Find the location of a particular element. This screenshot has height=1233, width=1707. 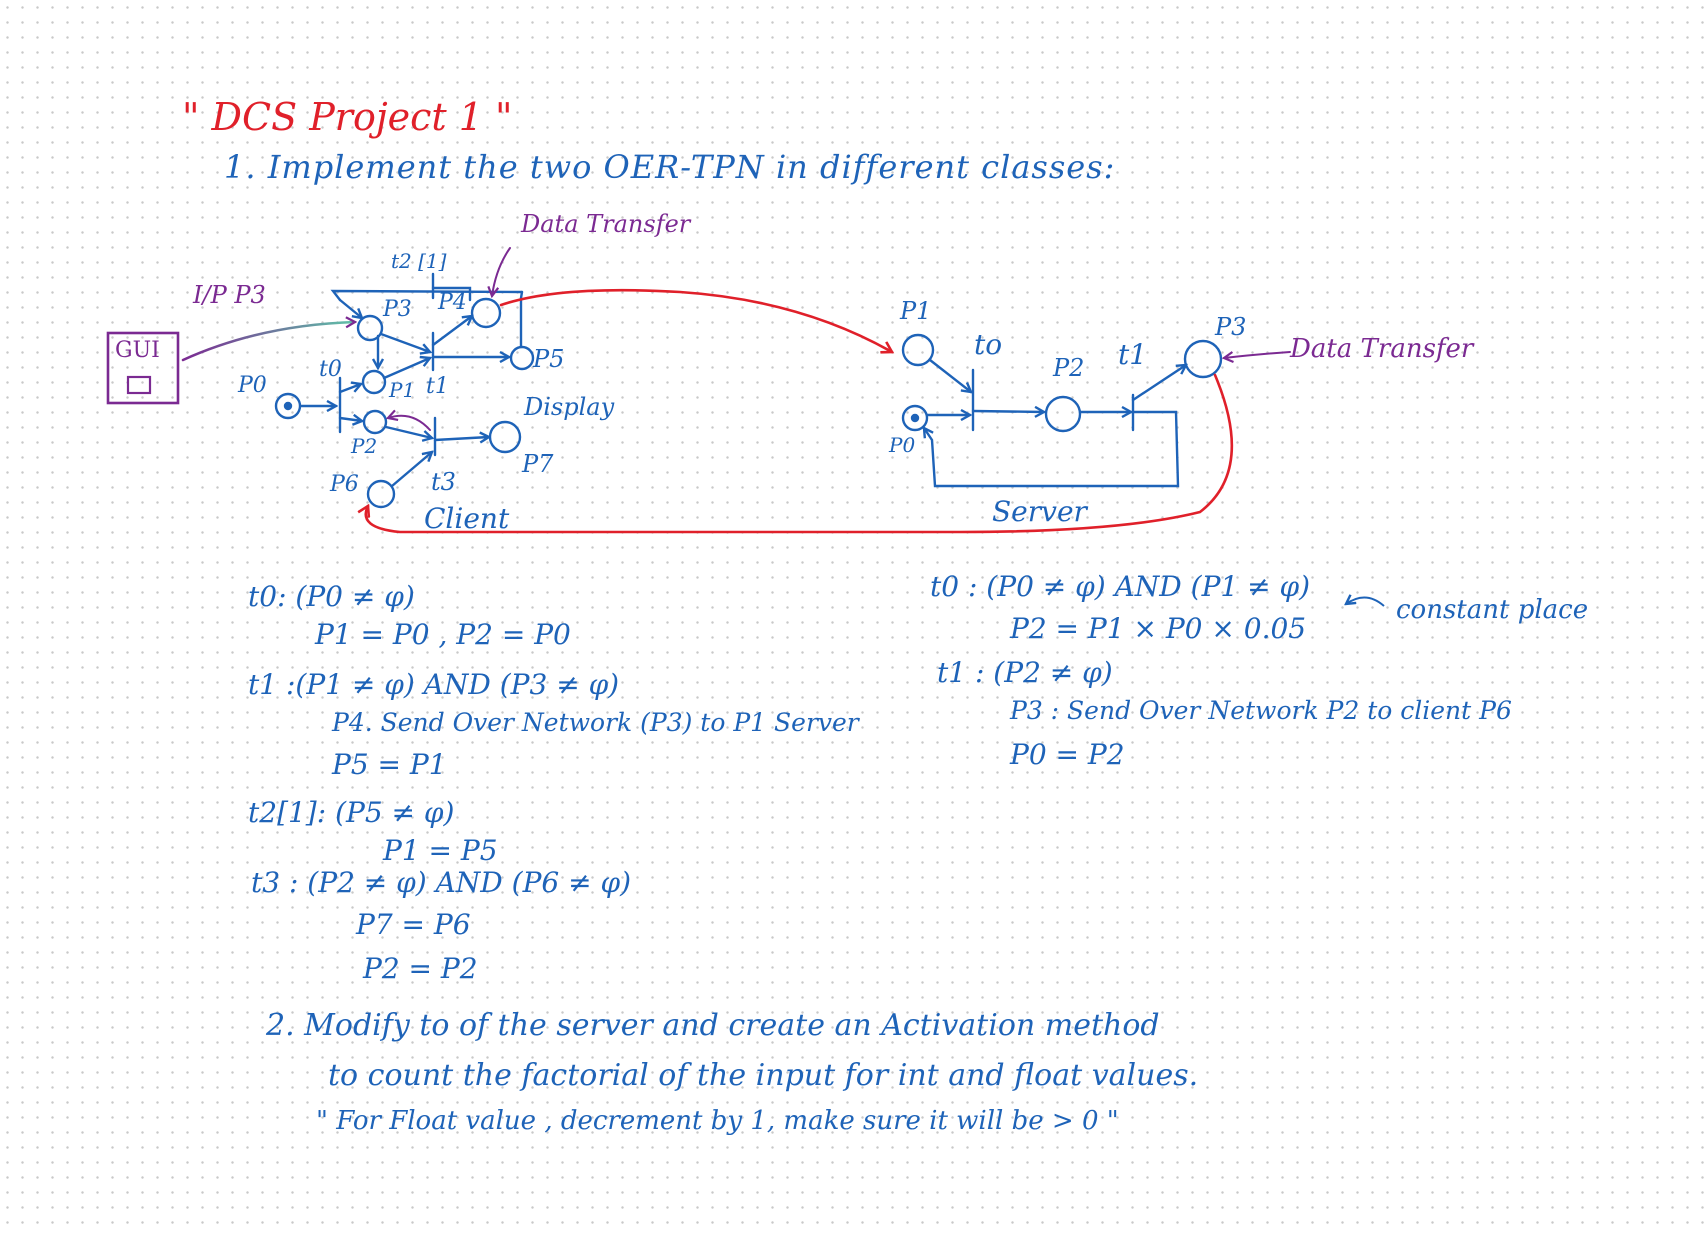

client-place-p1 is located at coordinates (374, 382).